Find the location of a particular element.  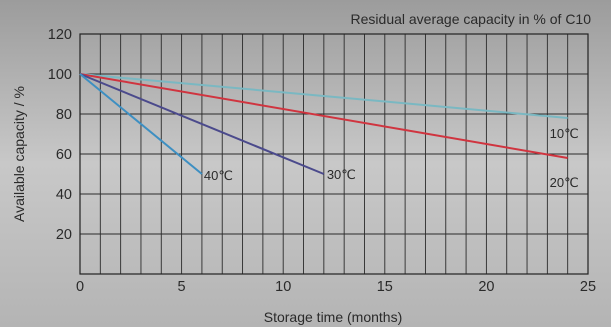

x-axis-label: Storage time (months) is located at coordinates (333, 317).